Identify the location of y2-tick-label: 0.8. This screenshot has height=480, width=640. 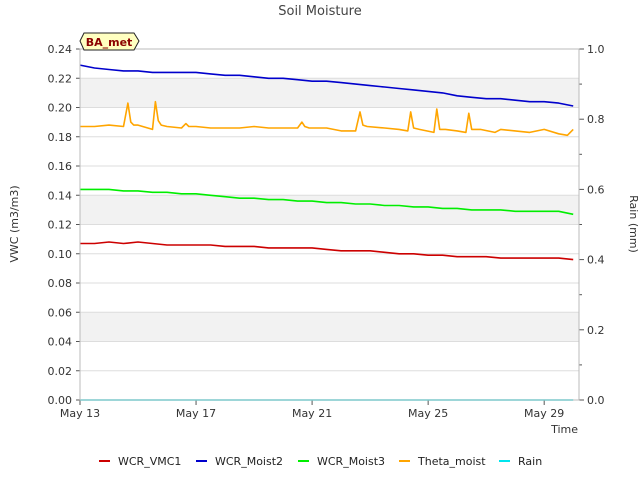
(596, 119).